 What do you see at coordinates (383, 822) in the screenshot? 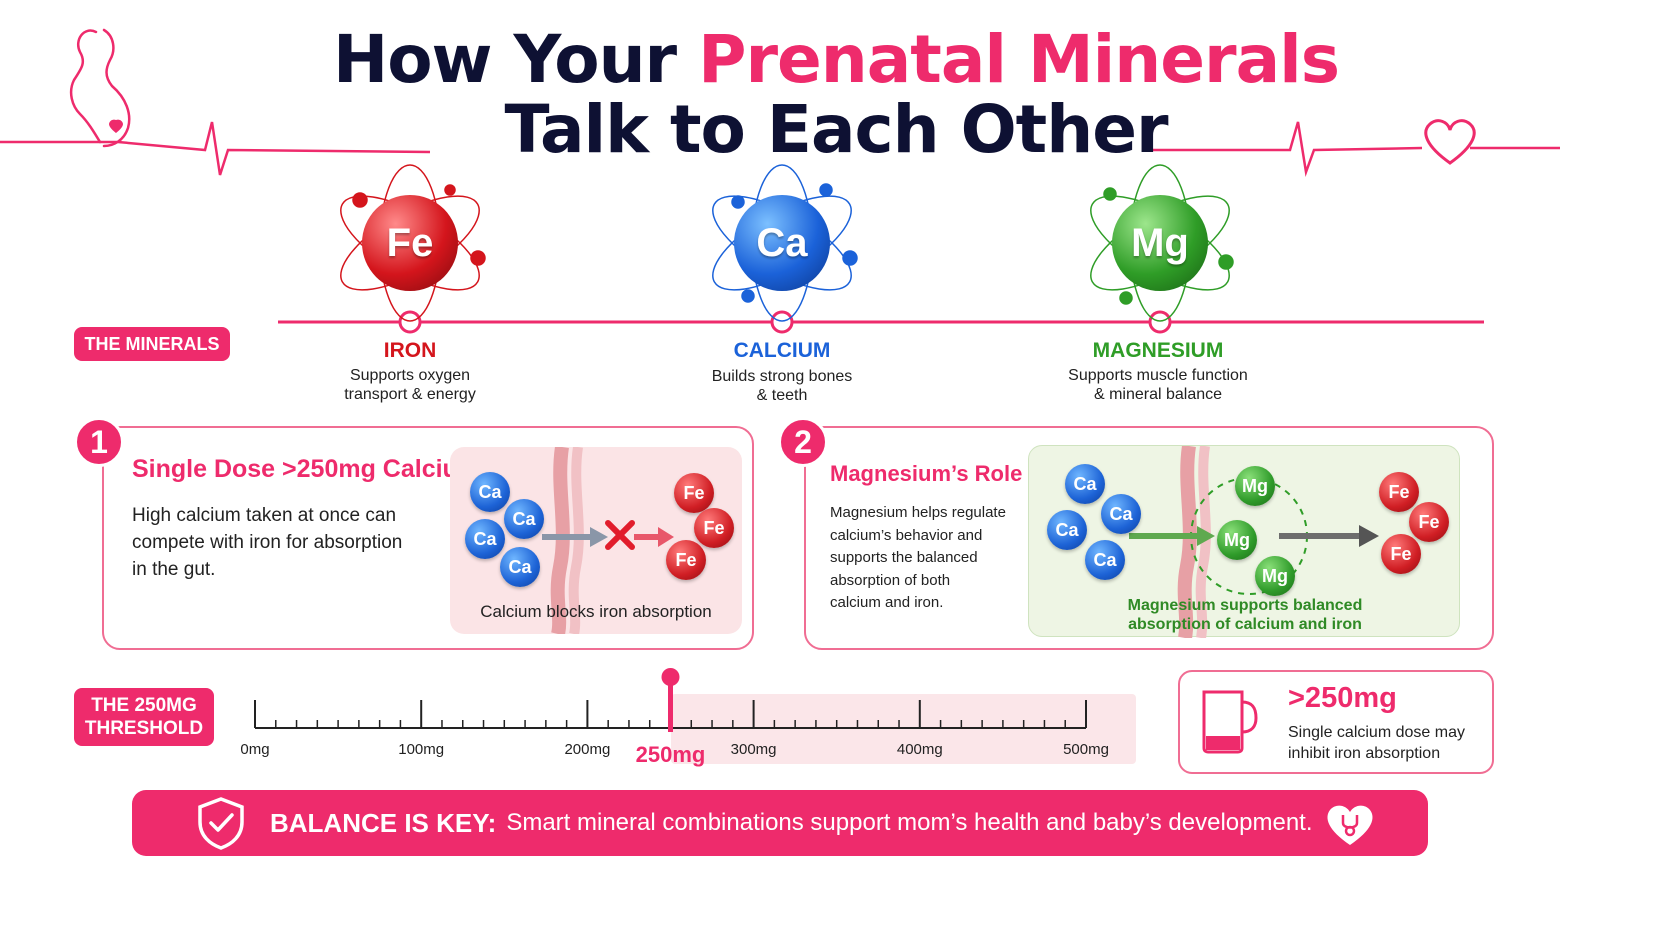
I see `banner-strong-text: BALANCE IS KEY:` at bounding box center [383, 822].